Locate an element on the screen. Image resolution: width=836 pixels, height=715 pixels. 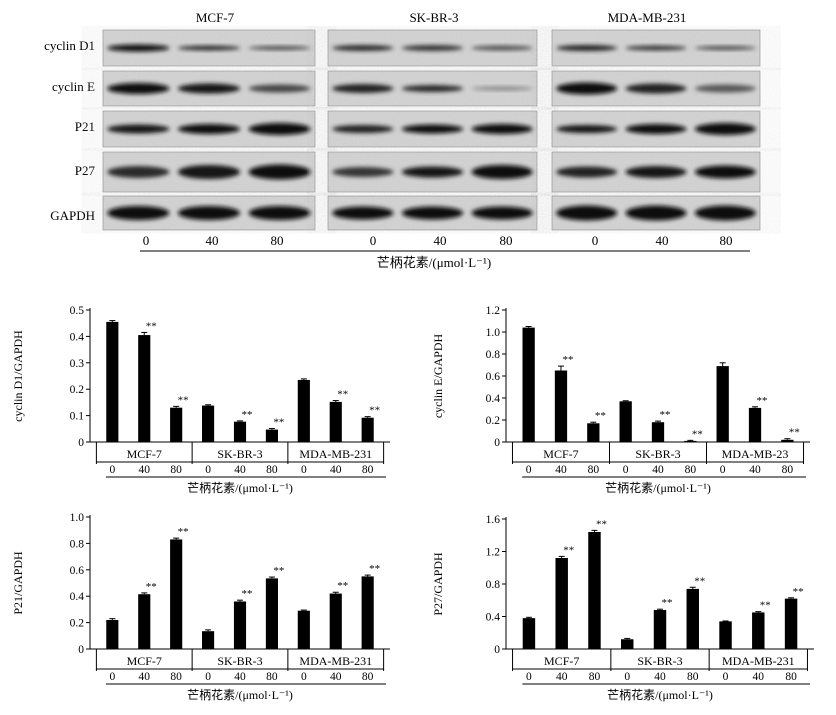
blot-dose-mda-80: 80 is located at coordinates (726, 240).